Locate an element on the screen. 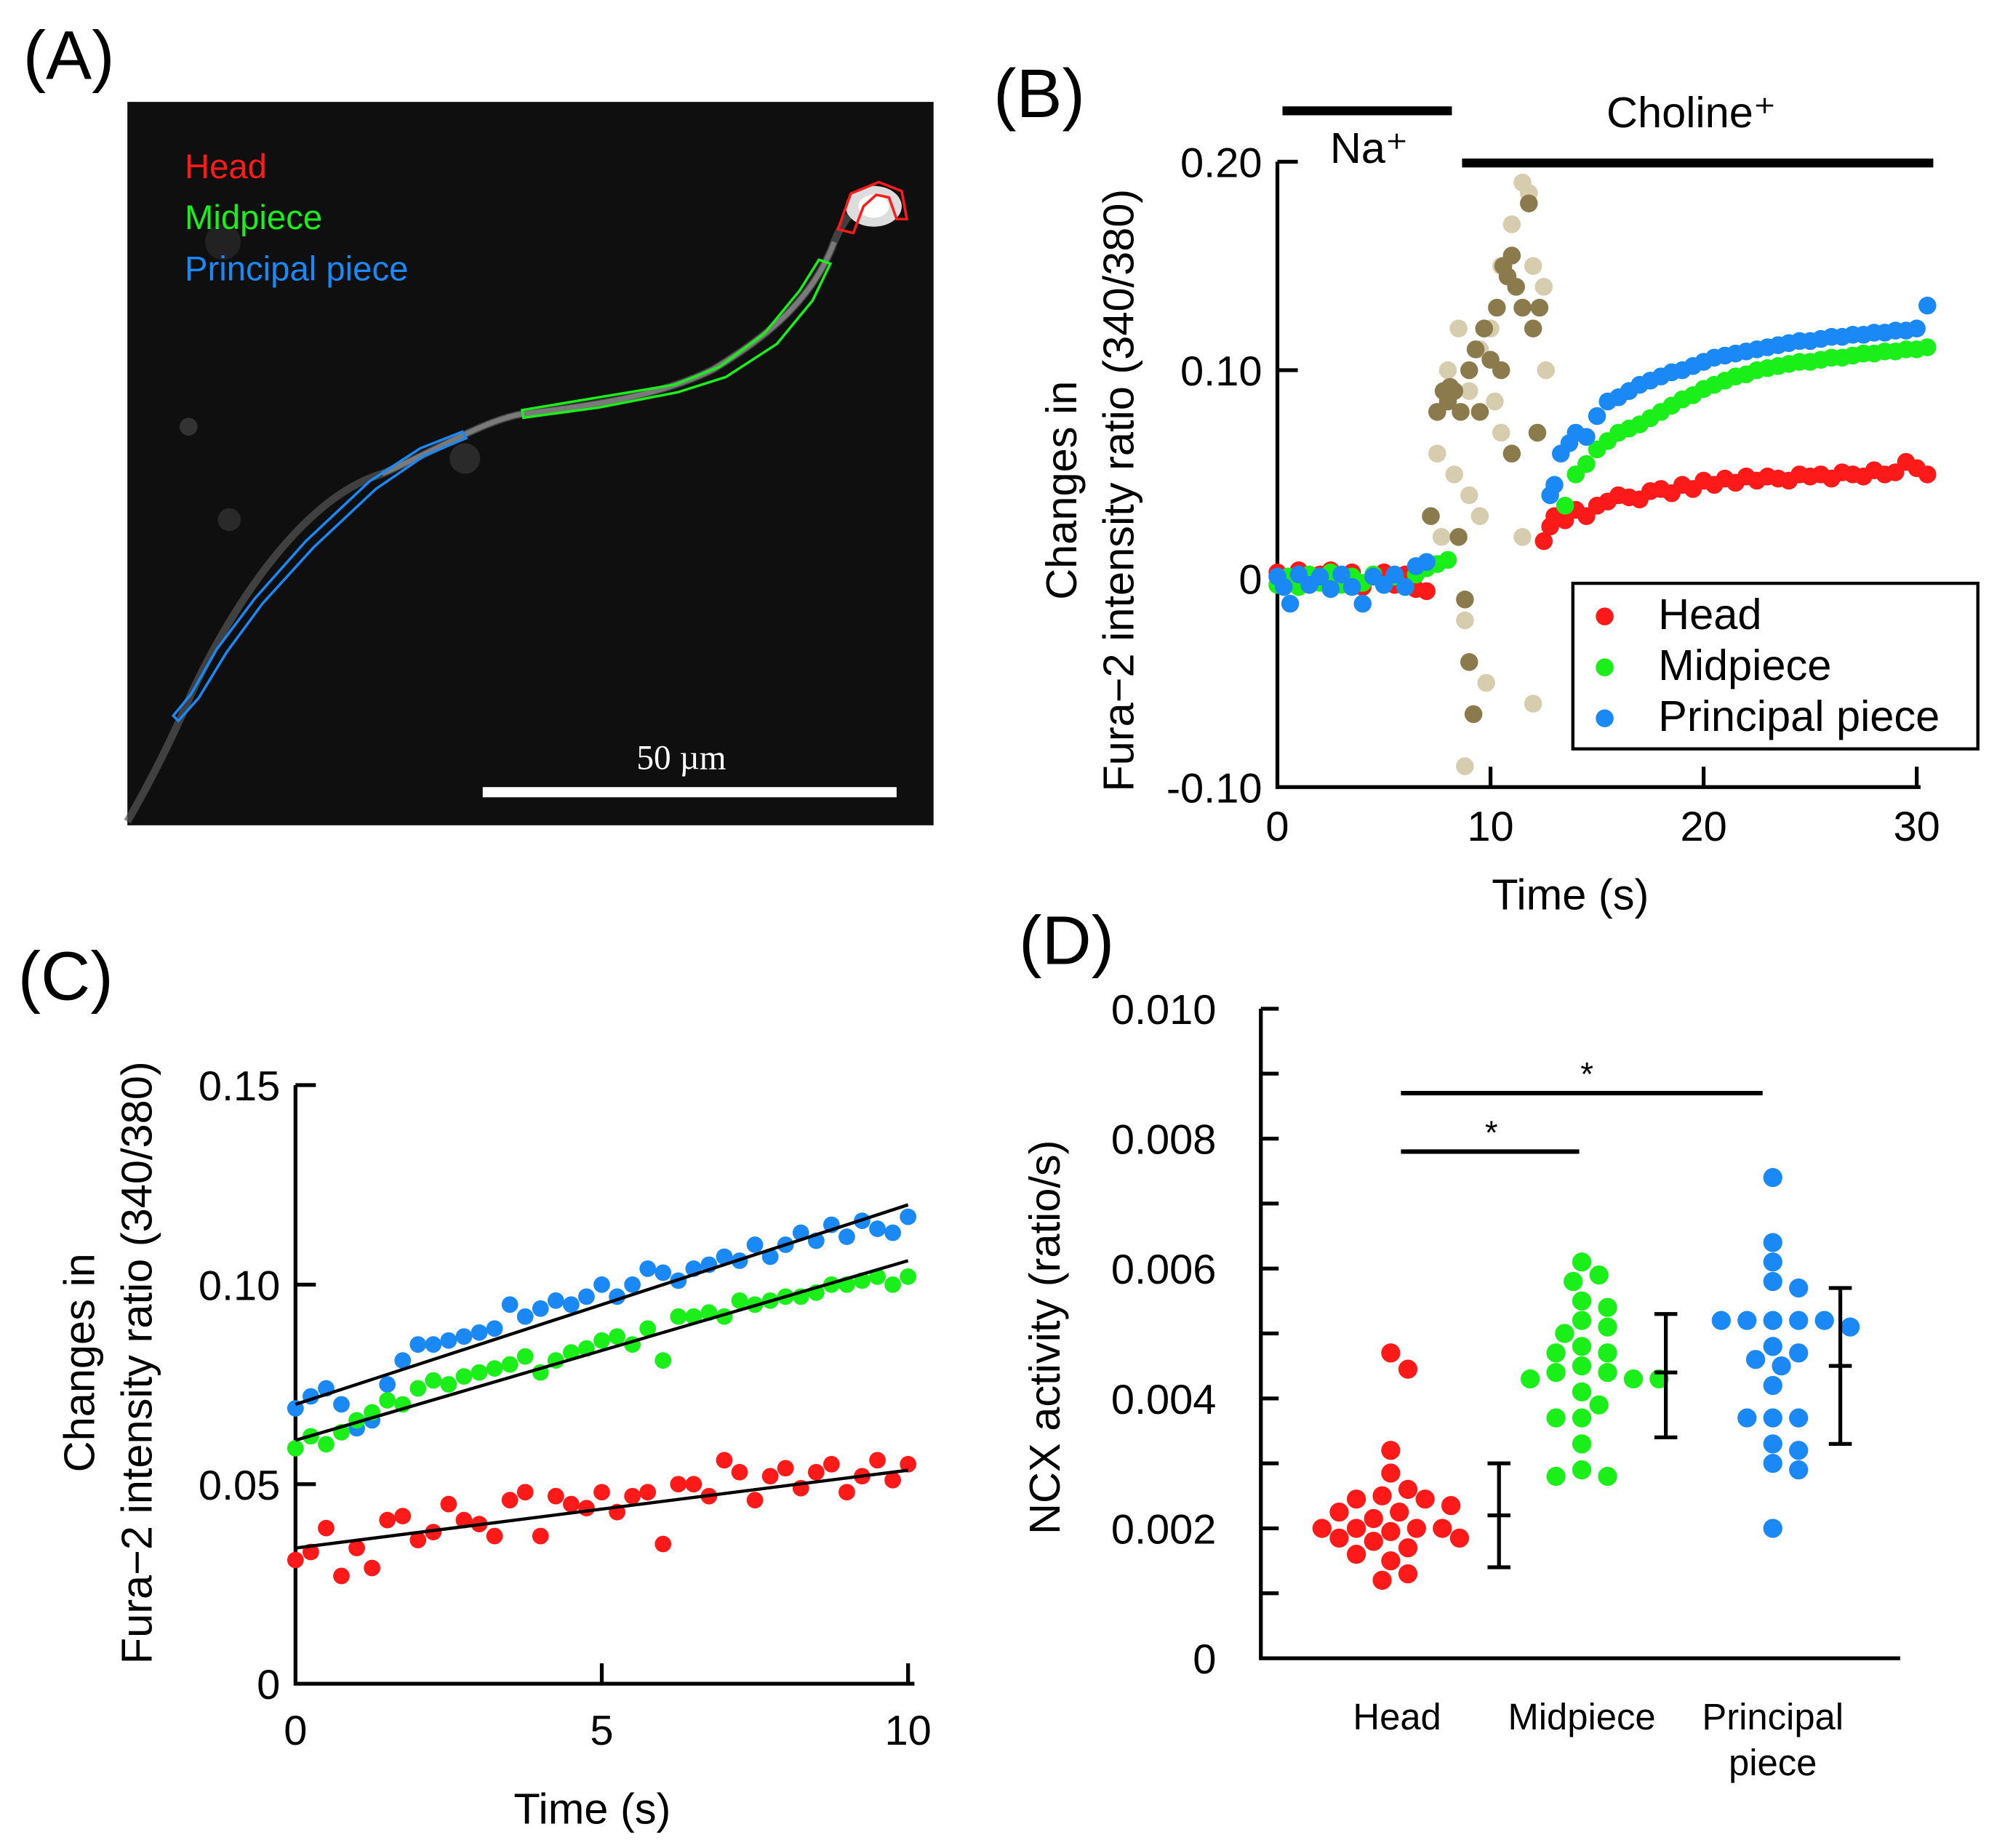  legend-marker-head is located at coordinates (1605, 616).